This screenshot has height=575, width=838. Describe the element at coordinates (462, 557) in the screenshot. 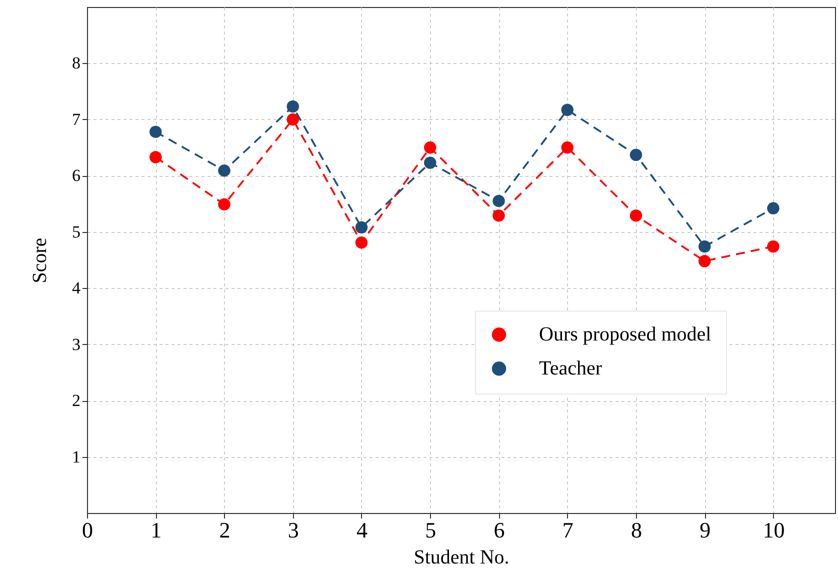

I see `x-axis-title: Student No.` at that location.